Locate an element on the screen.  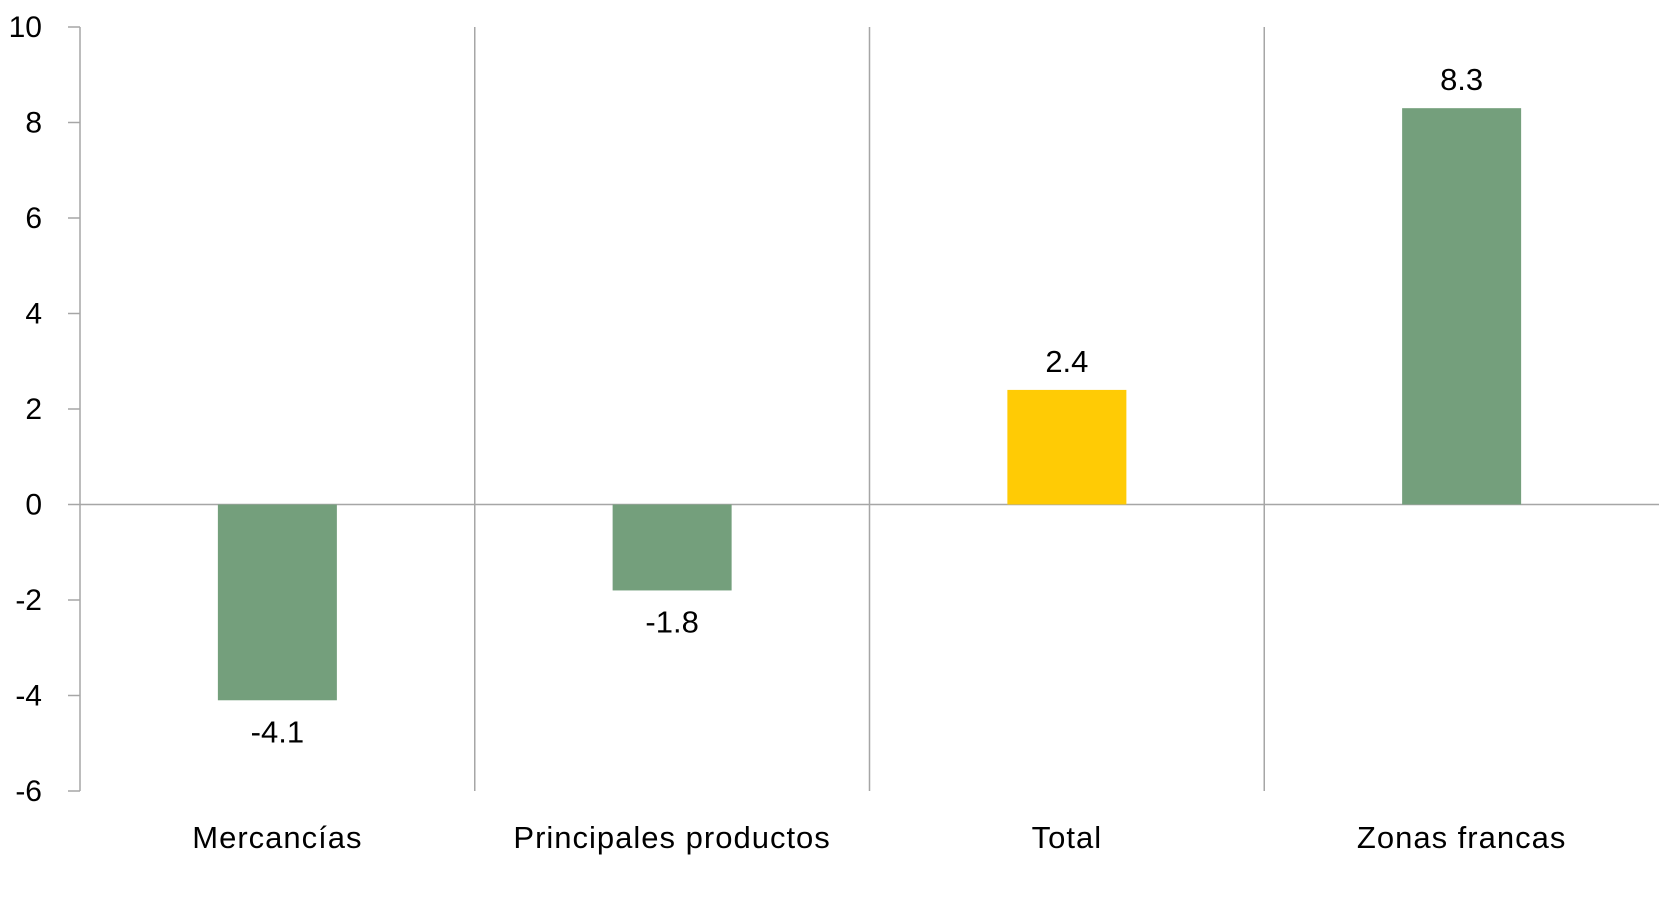
y-tick-label: 0 is located at coordinates (33, 505).